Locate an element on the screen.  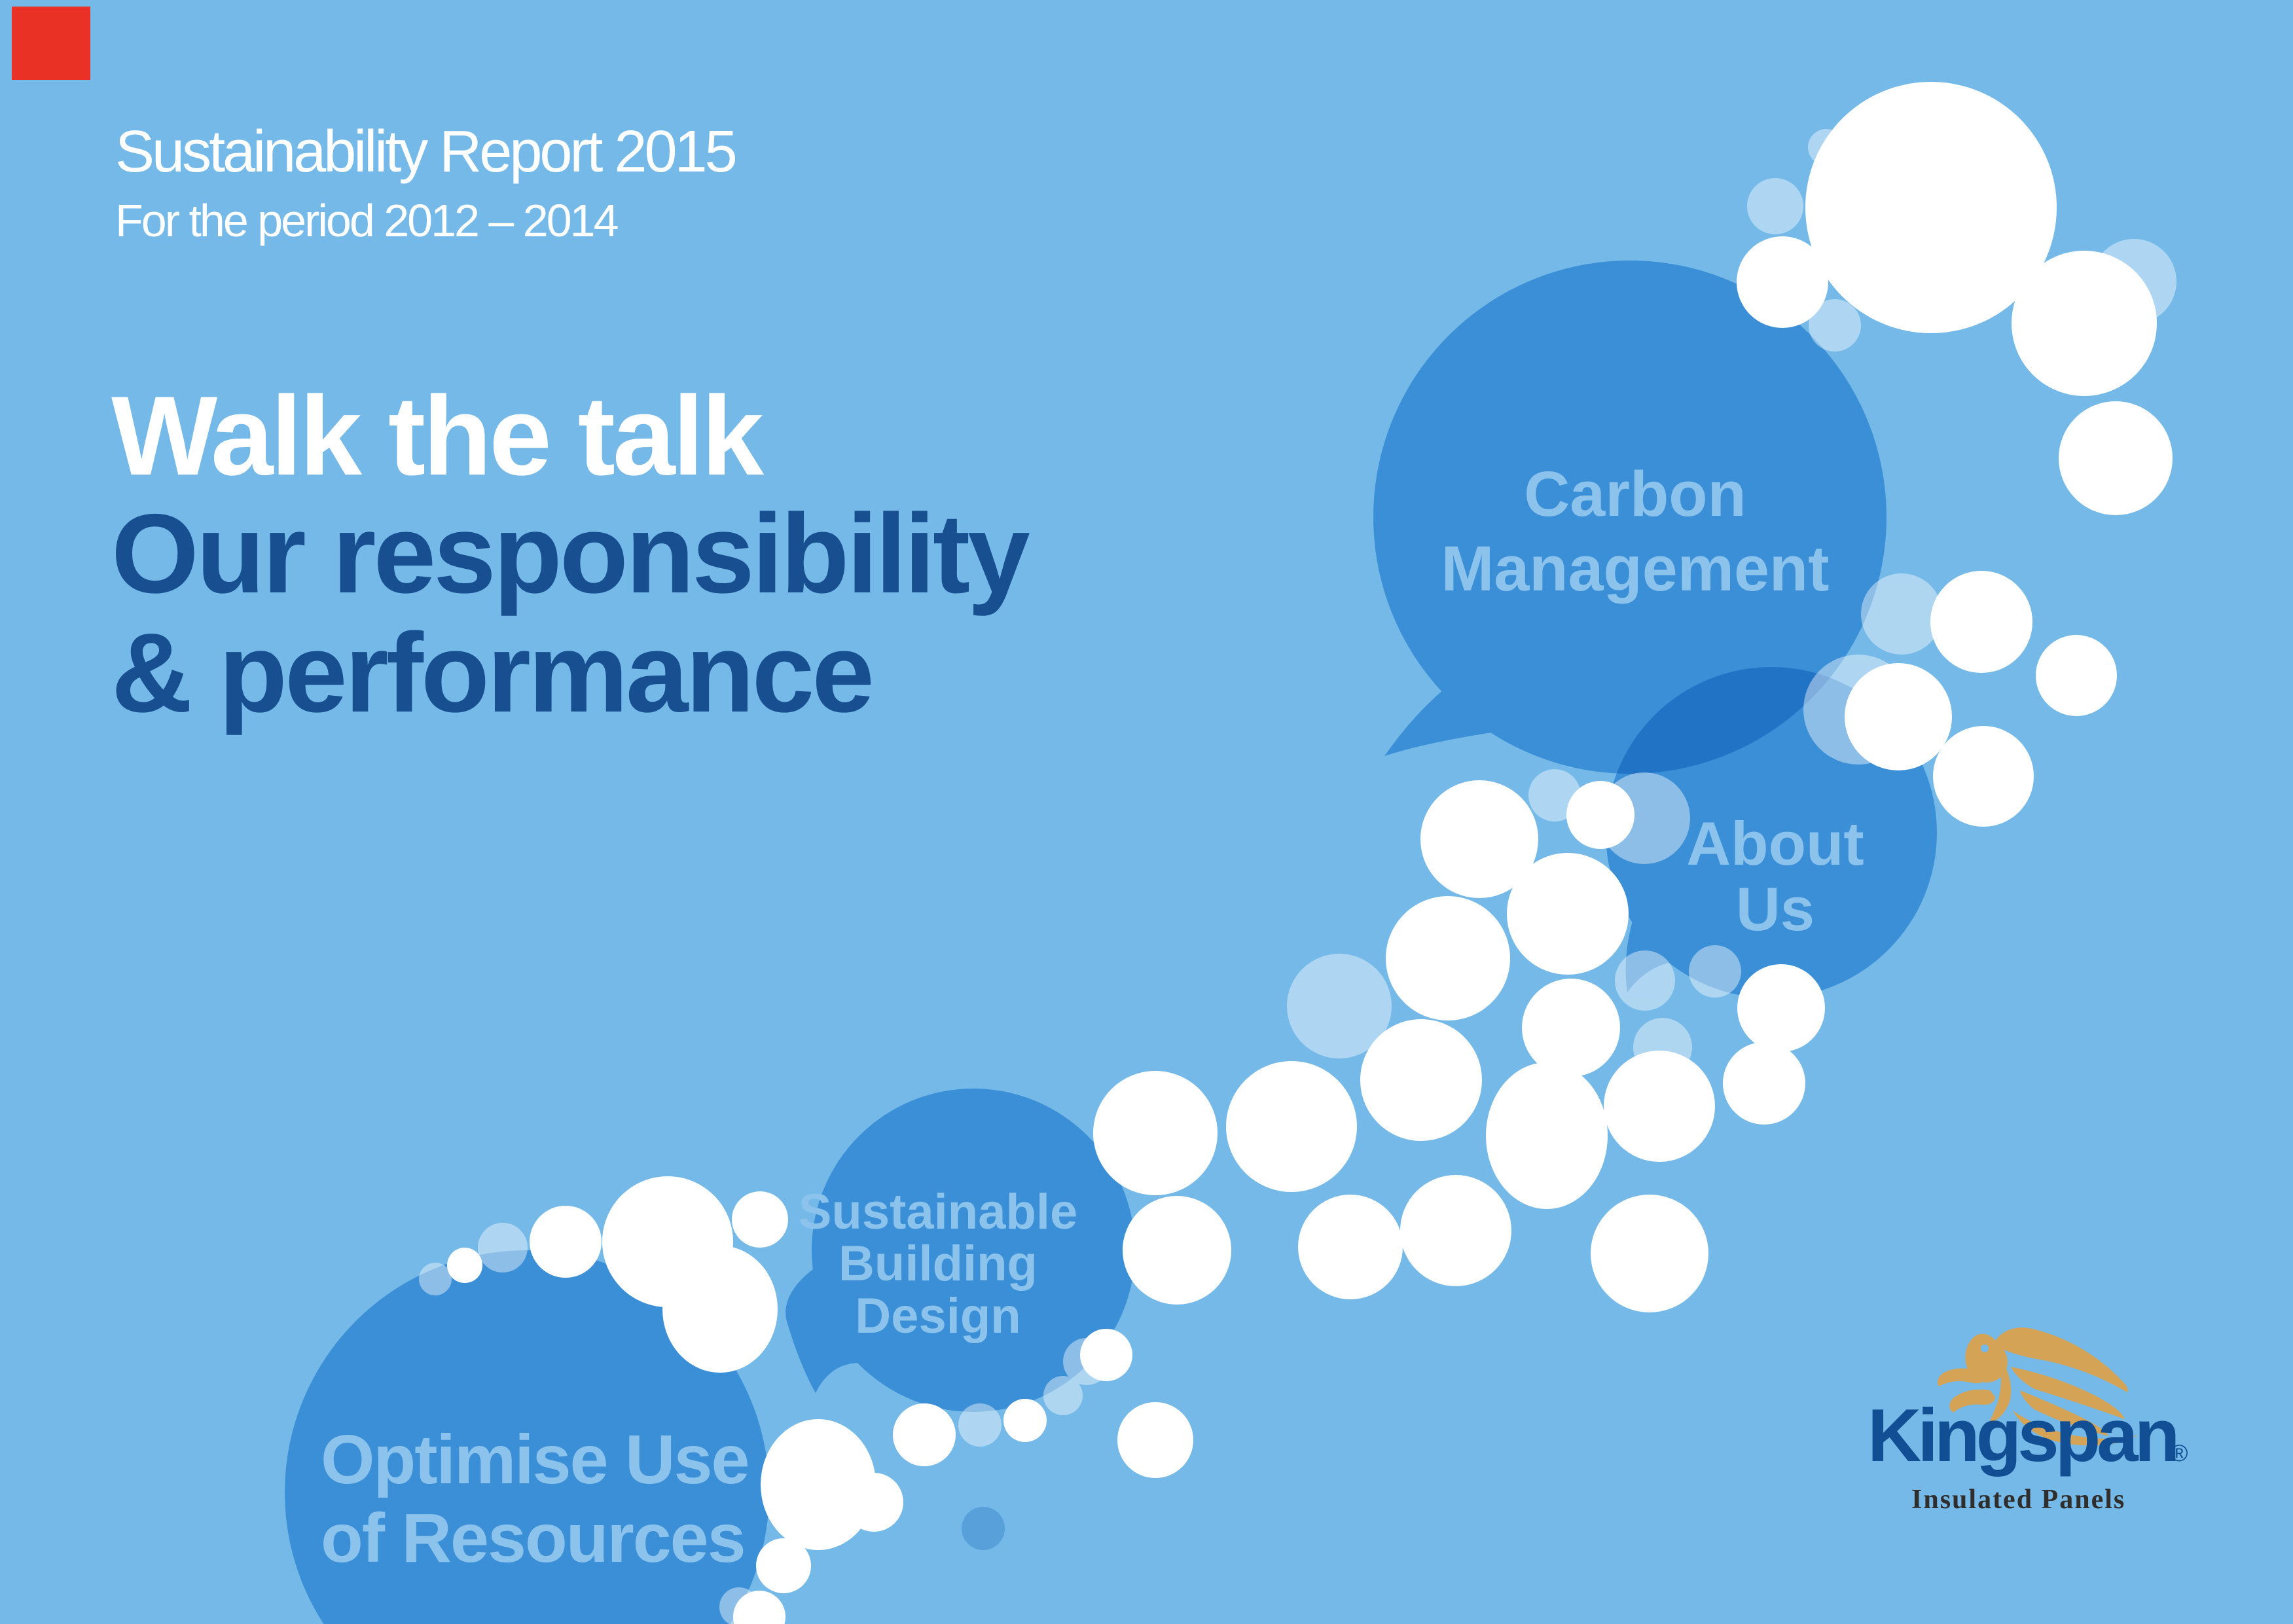
bubble-sustainable-building-design is located at coordinates (960, 1250).